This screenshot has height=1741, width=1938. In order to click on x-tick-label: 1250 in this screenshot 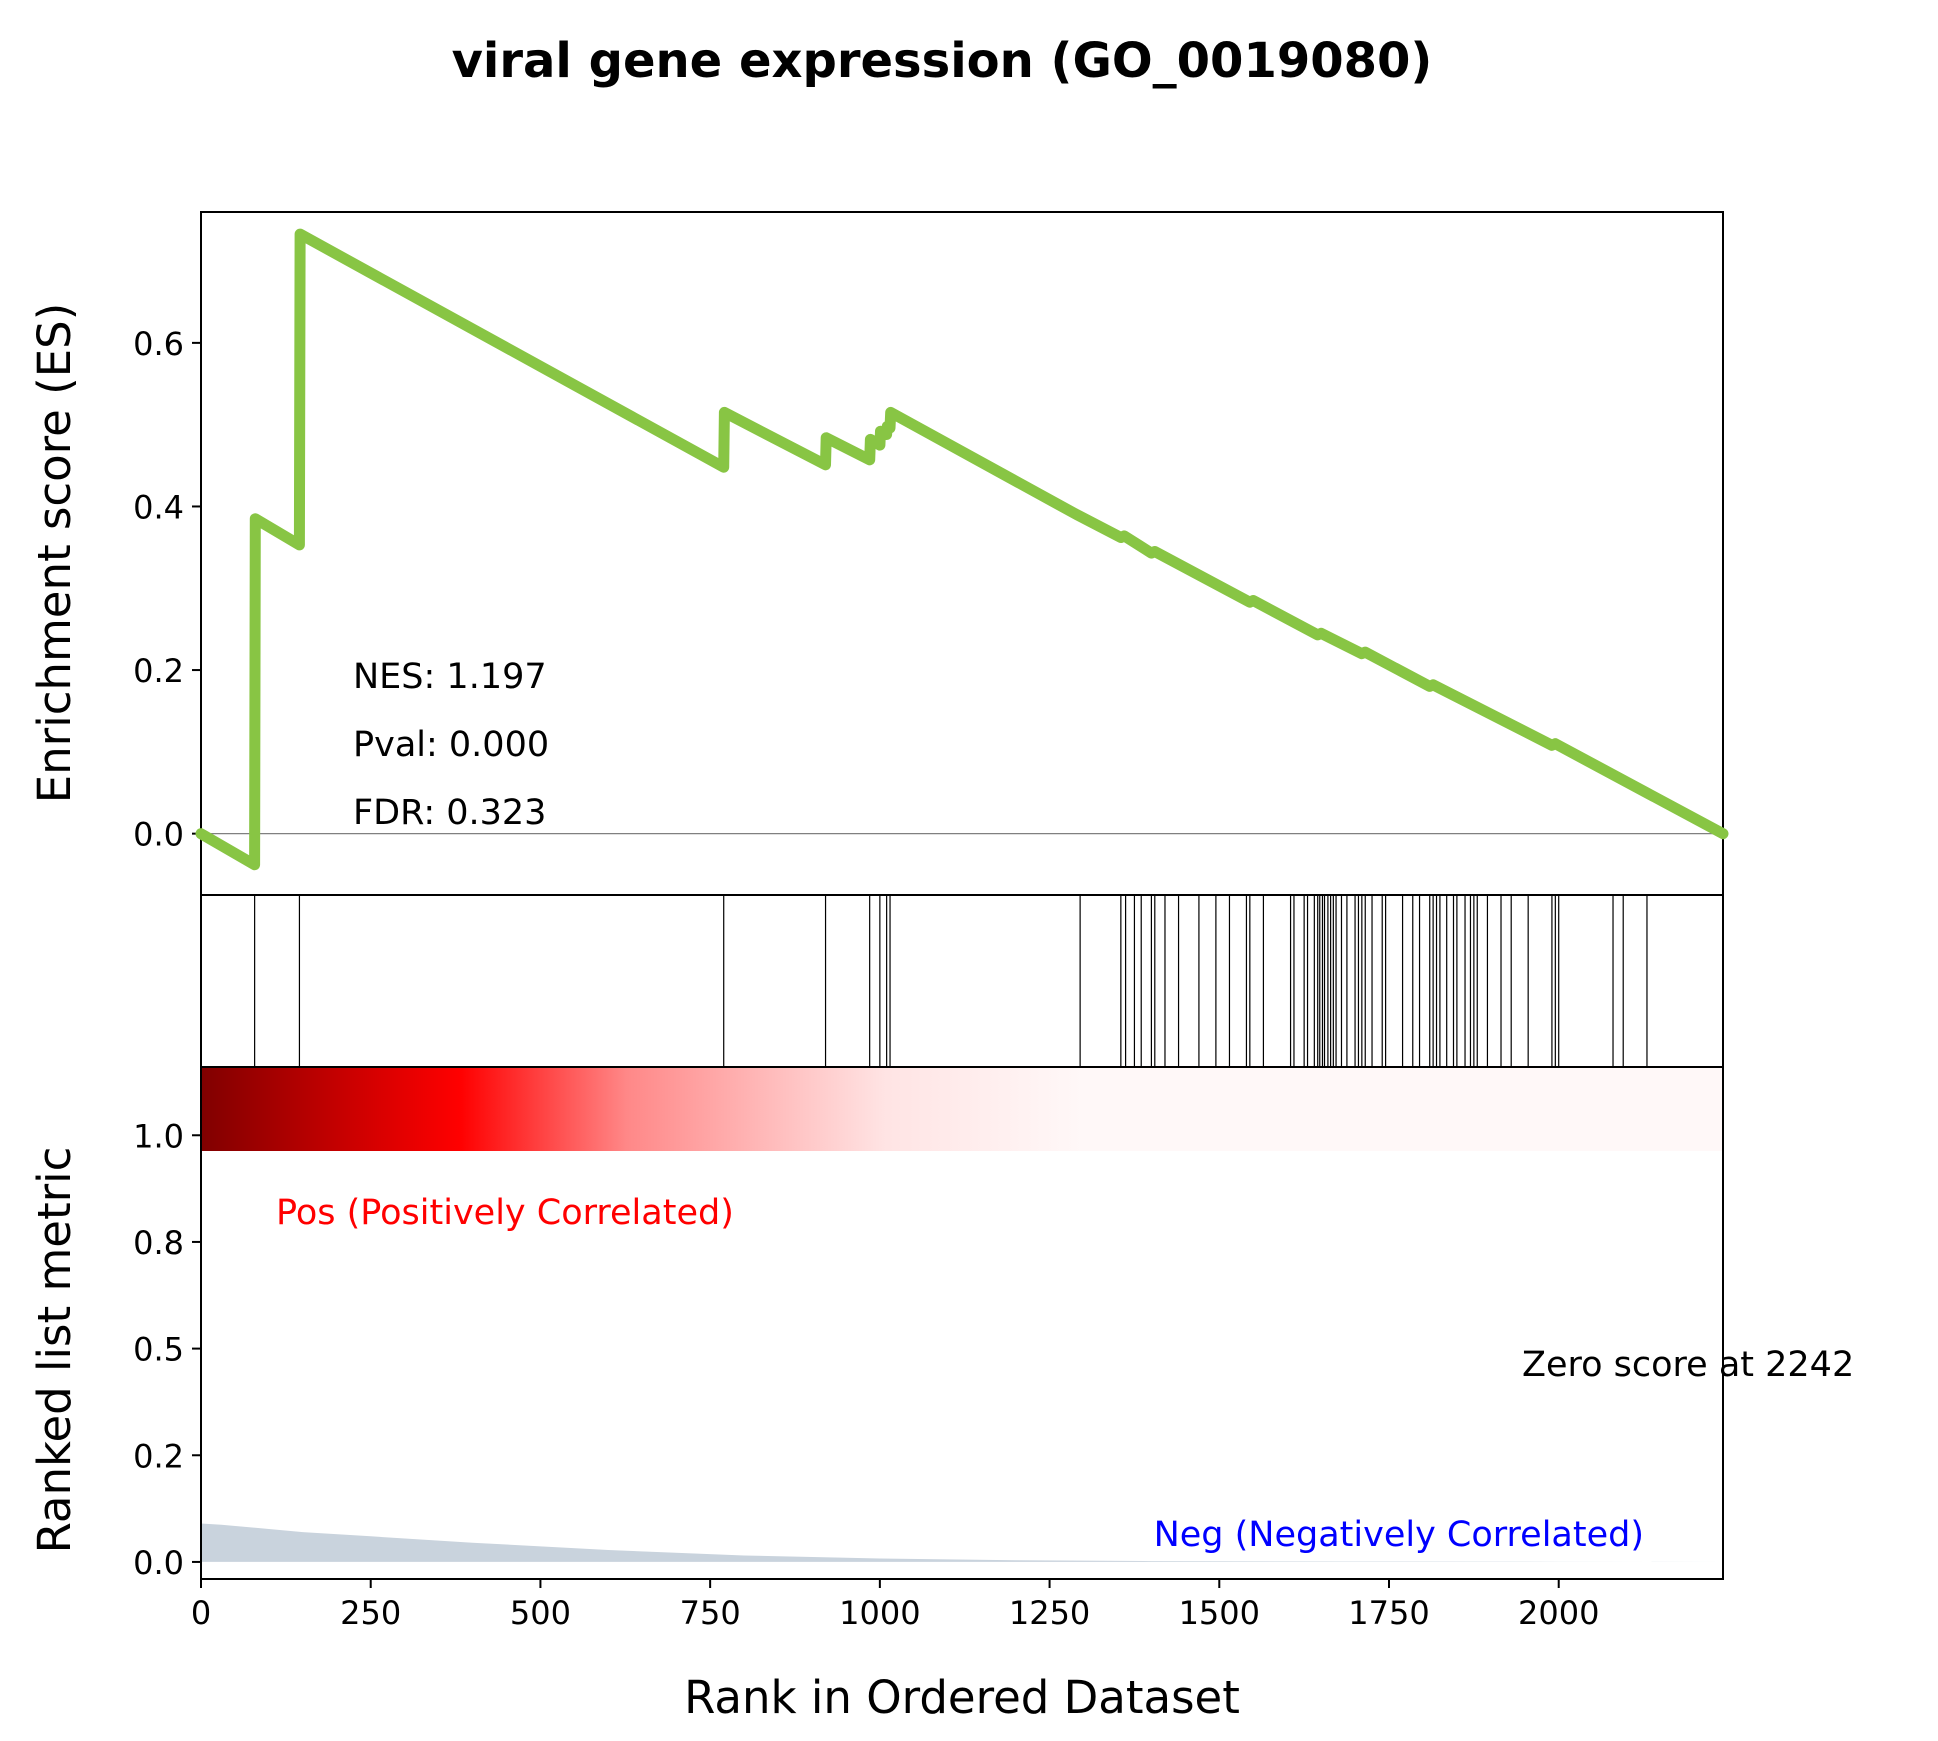, I will do `click(1049, 1613)`.